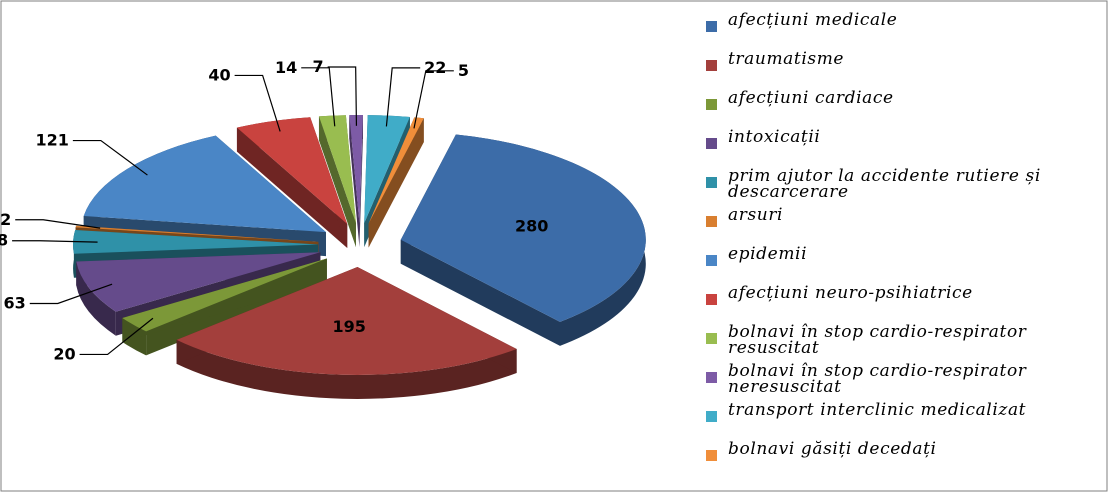 This screenshot has width=1108, height=492. I want to click on data-label-10: 7, so click(318, 66).